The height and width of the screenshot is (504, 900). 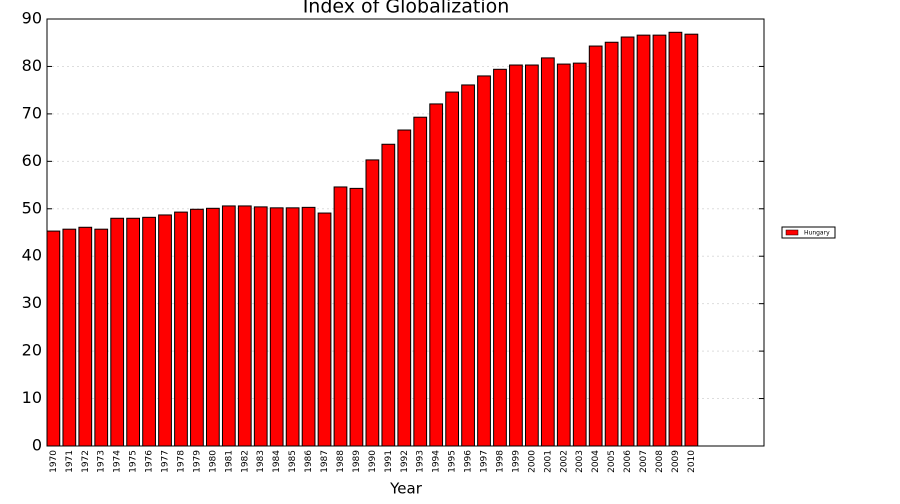 What do you see at coordinates (421, 461) in the screenshot?
I see `x-tick-label: 1993` at bounding box center [421, 461].